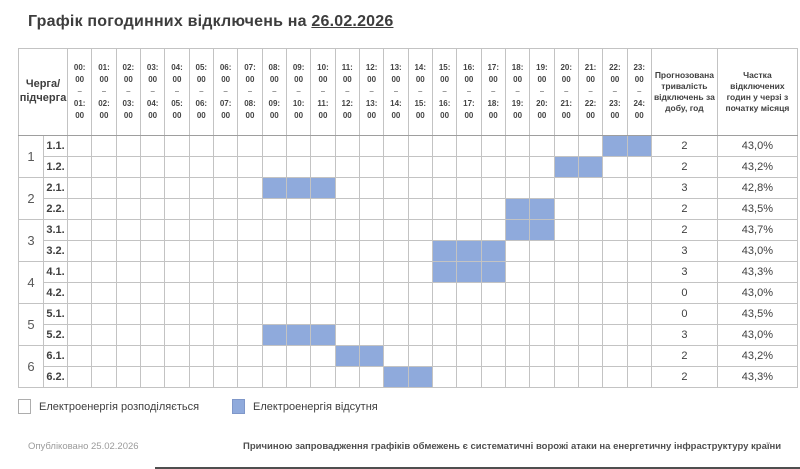  Describe the element at coordinates (225, 92) in the screenshot. I see `hour-range-header: 06: 00–07: 00` at that location.